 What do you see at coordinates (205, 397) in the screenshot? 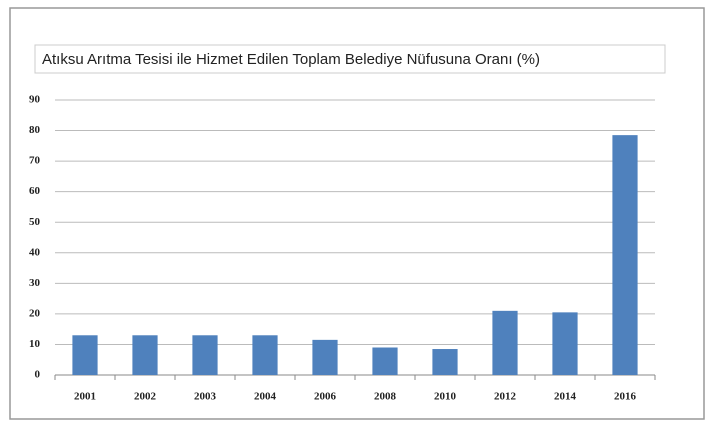
I see `x-tick-label: 2003` at bounding box center [205, 397].